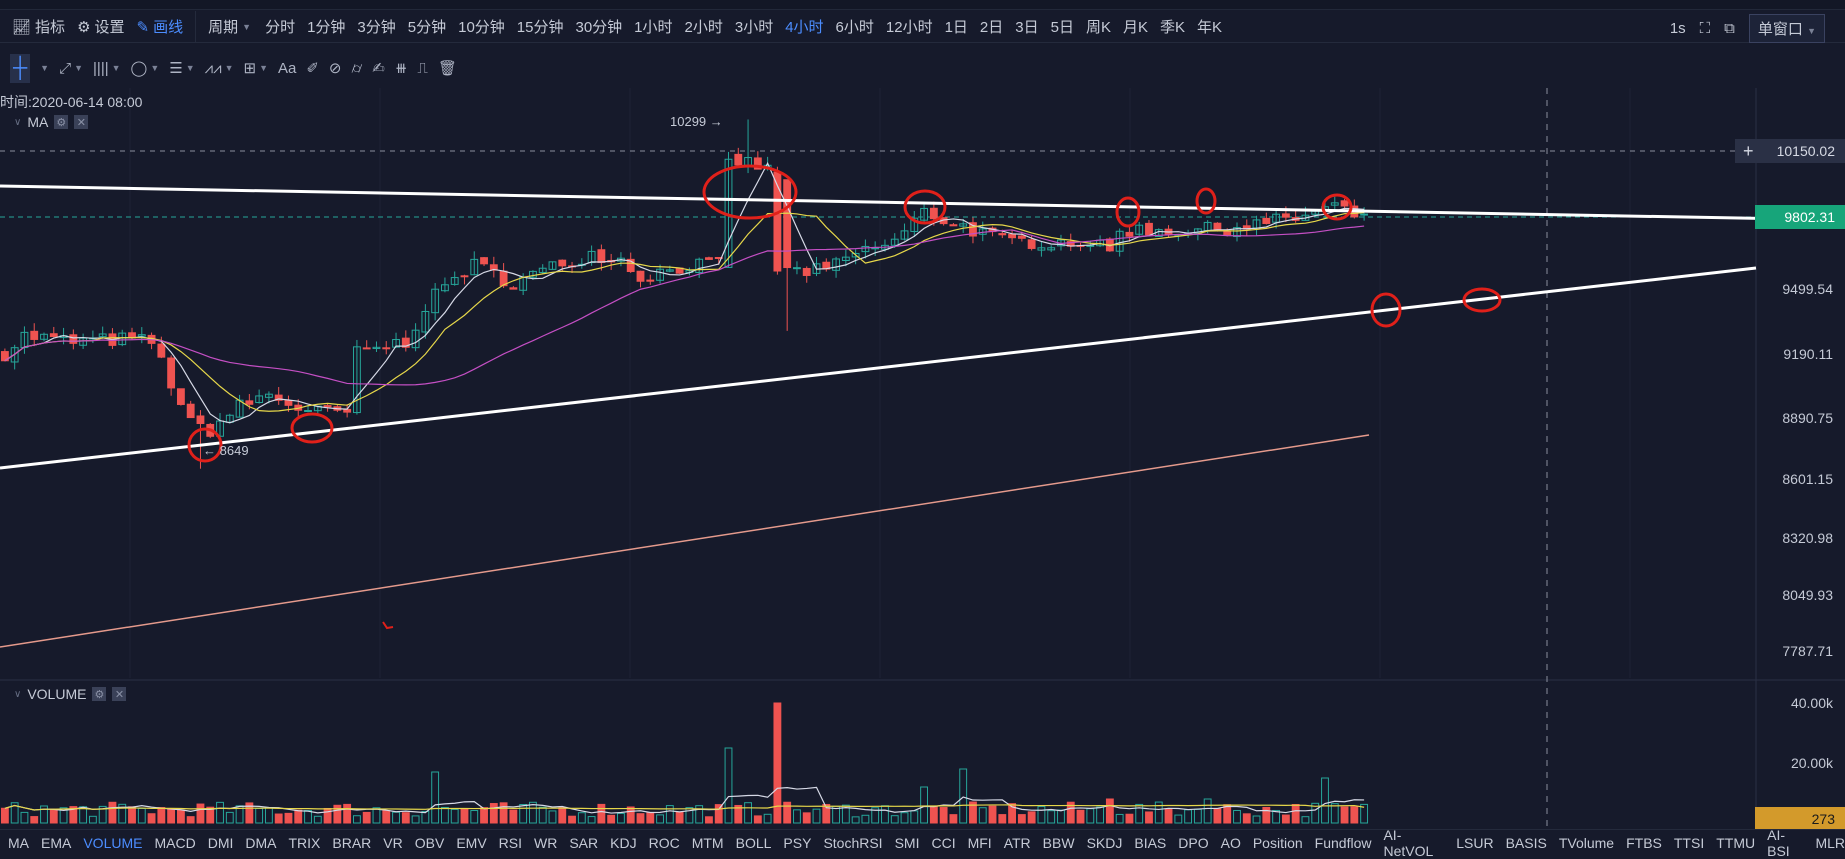  Describe the element at coordinates (471, 842) in the screenshot. I see `indicator-tab: EMV` at that location.